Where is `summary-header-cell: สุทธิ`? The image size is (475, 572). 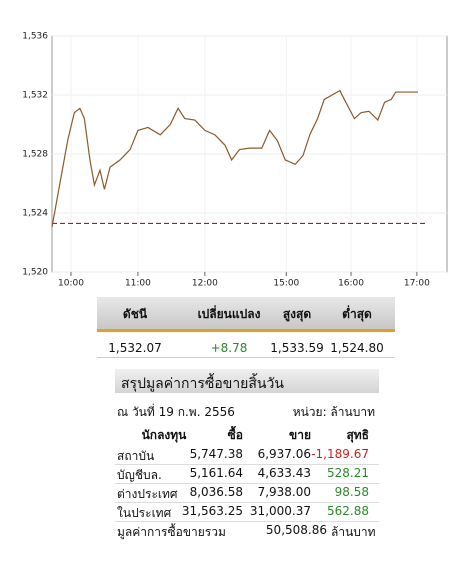
summary-header-cell: สุทธิ is located at coordinates (357, 435).